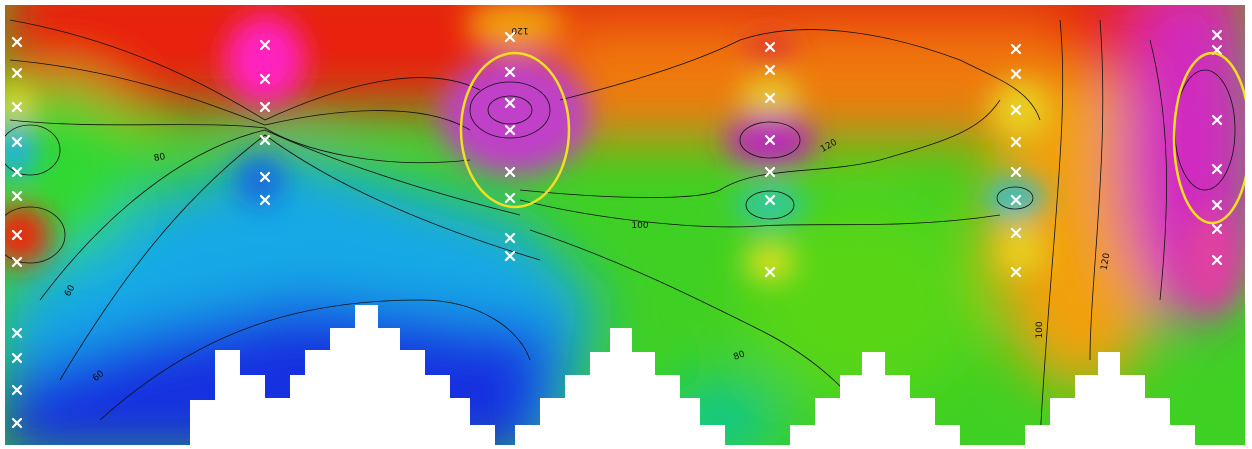  I want to click on green-blob, so click(860, 300).